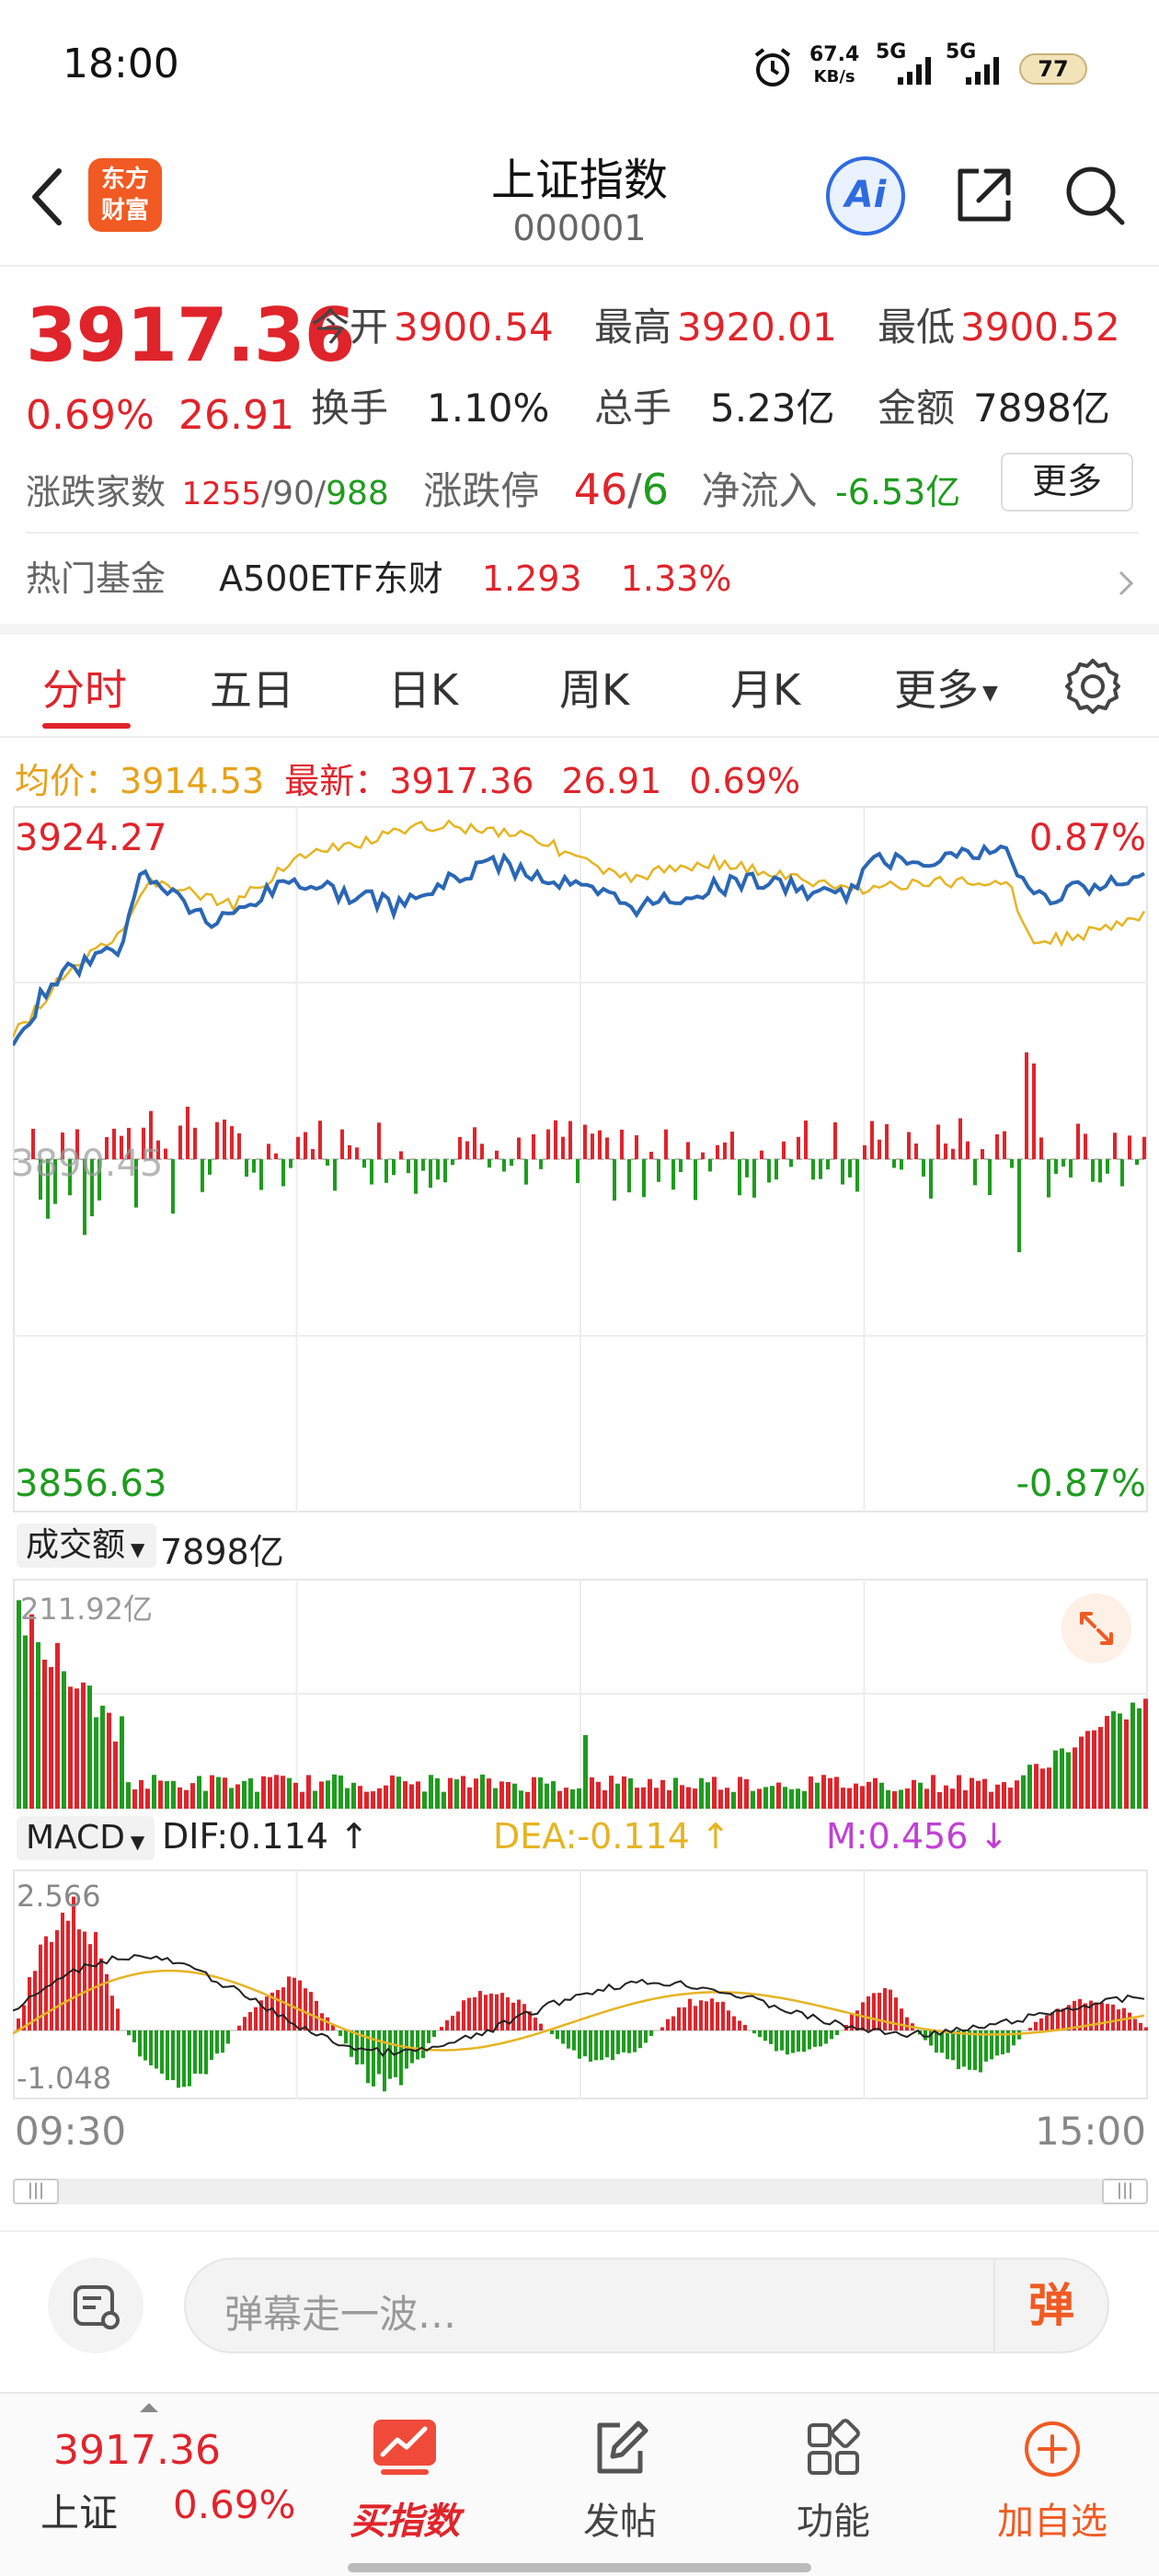 The width and height of the screenshot is (1159, 2576). What do you see at coordinates (580, 1984) in the screenshot?
I see `macd-chart` at bounding box center [580, 1984].